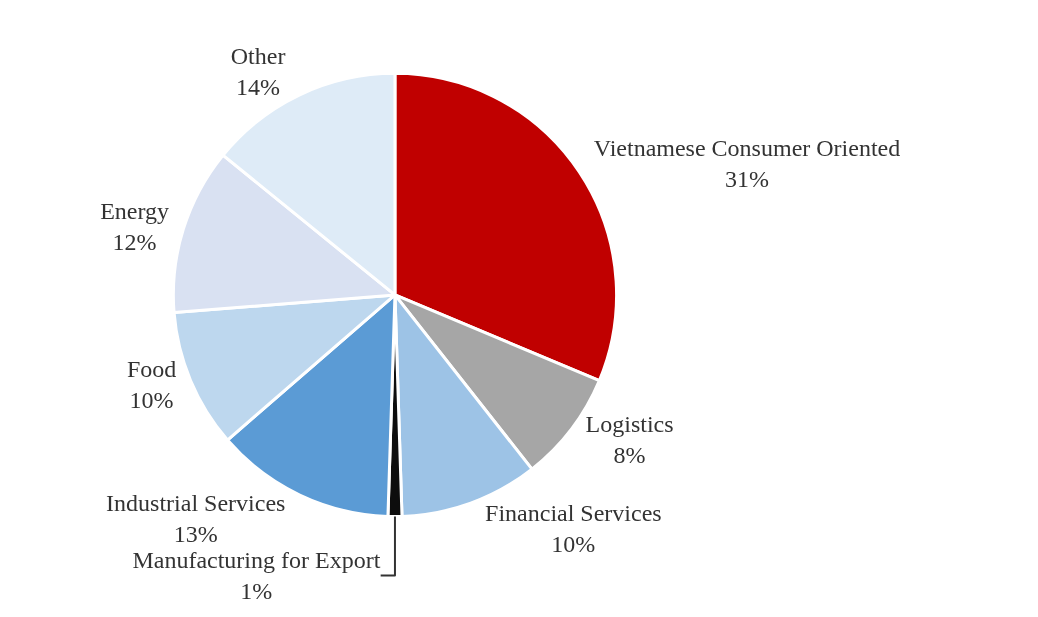  What do you see at coordinates (134, 242) in the screenshot?
I see `data-label: 12%` at bounding box center [134, 242].